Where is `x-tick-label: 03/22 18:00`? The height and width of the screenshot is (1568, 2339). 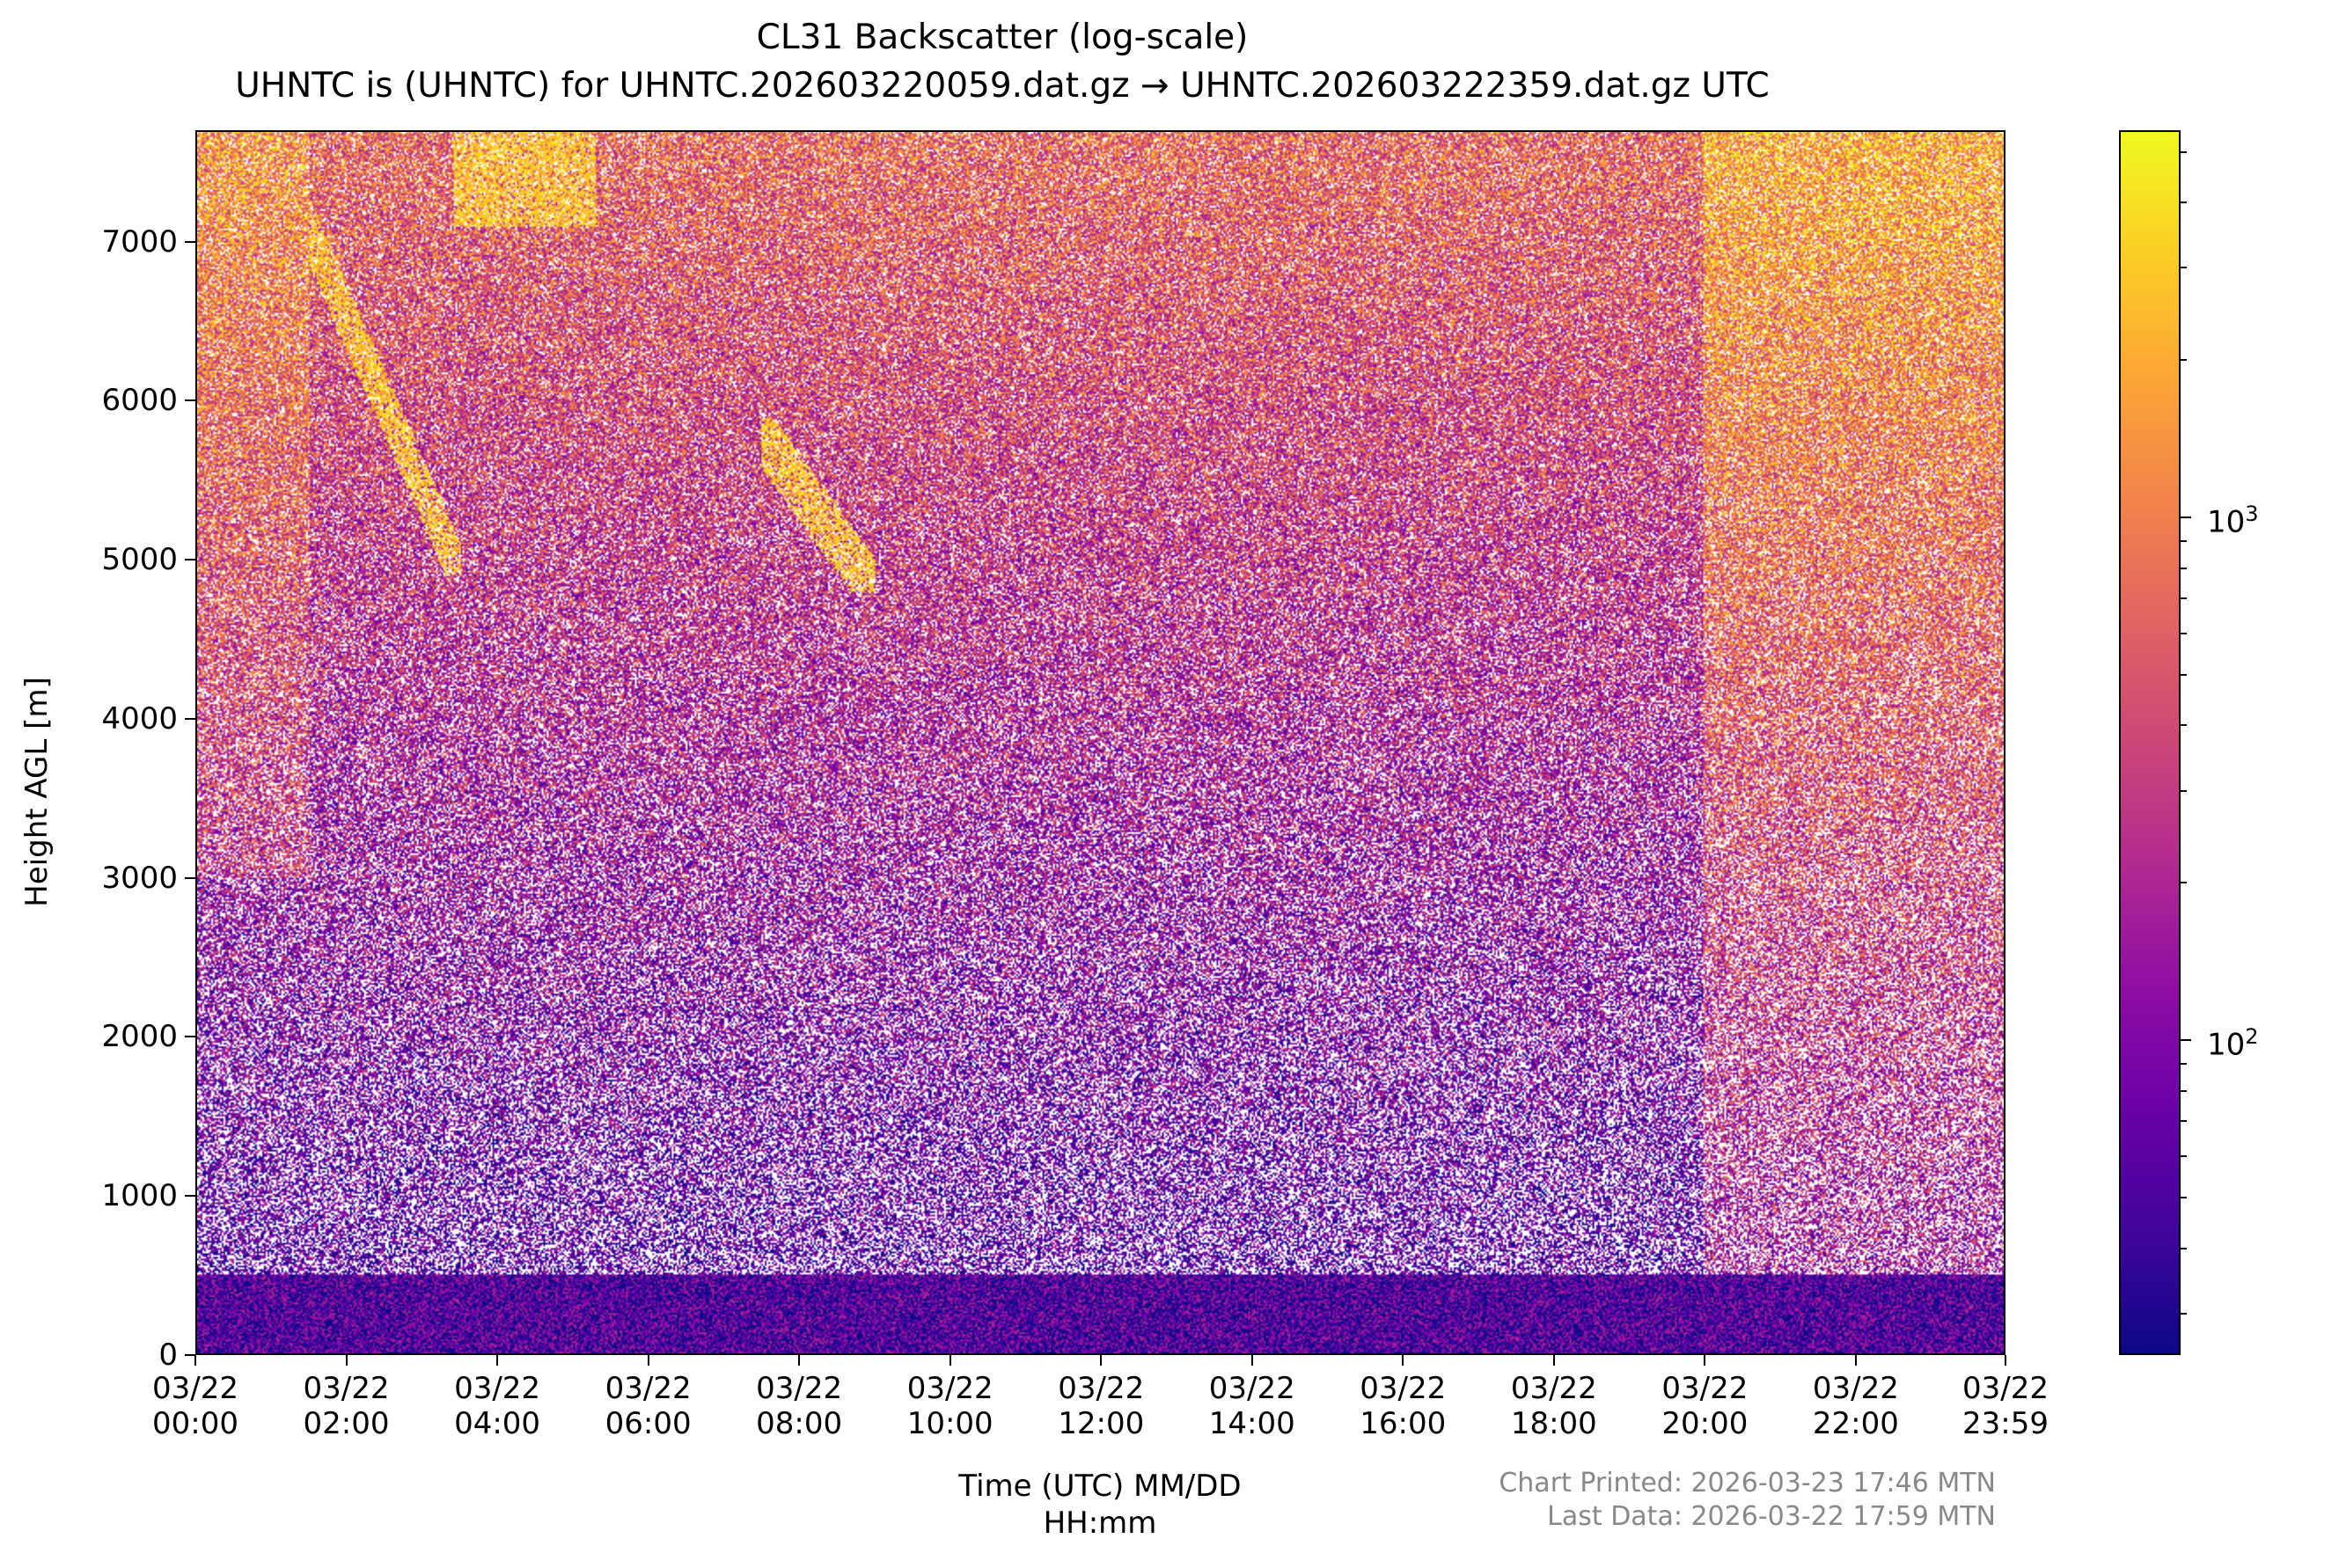
x-tick-label: 03/22 18:00 is located at coordinates (1553, 1406).